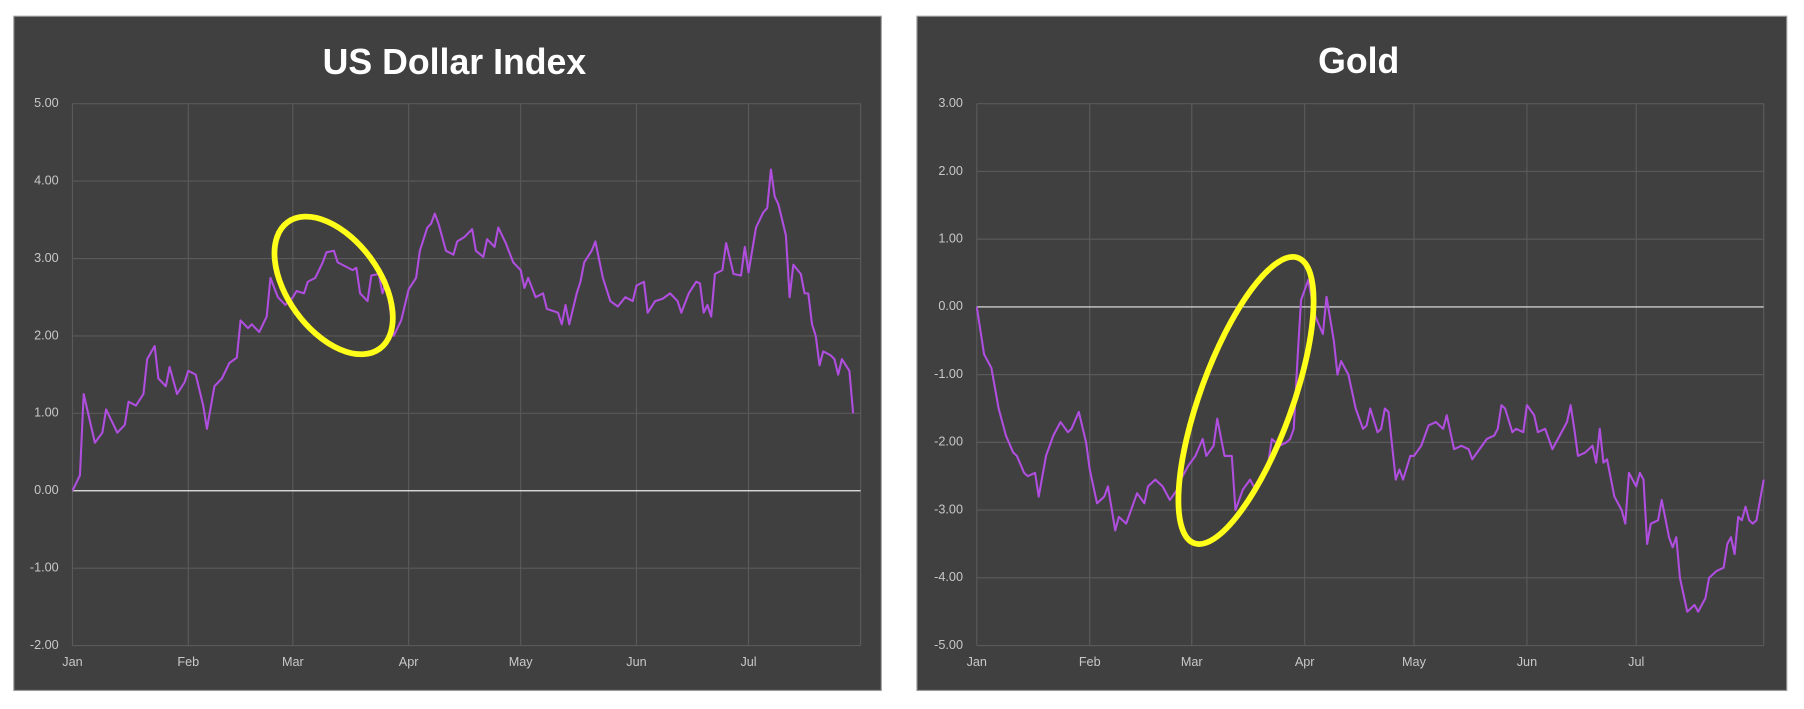  What do you see at coordinates (948, 577) in the screenshot?
I see `y-tick-label: -4.00` at bounding box center [948, 577].